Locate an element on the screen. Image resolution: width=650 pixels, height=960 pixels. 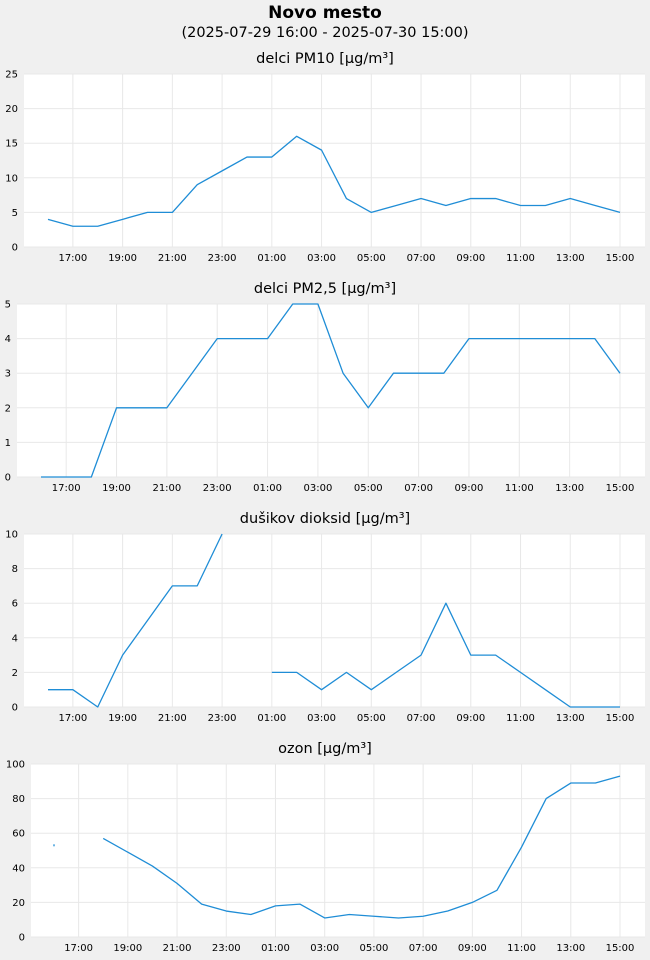
x-tick-label-pm10: 03:00 is located at coordinates (321, 258).